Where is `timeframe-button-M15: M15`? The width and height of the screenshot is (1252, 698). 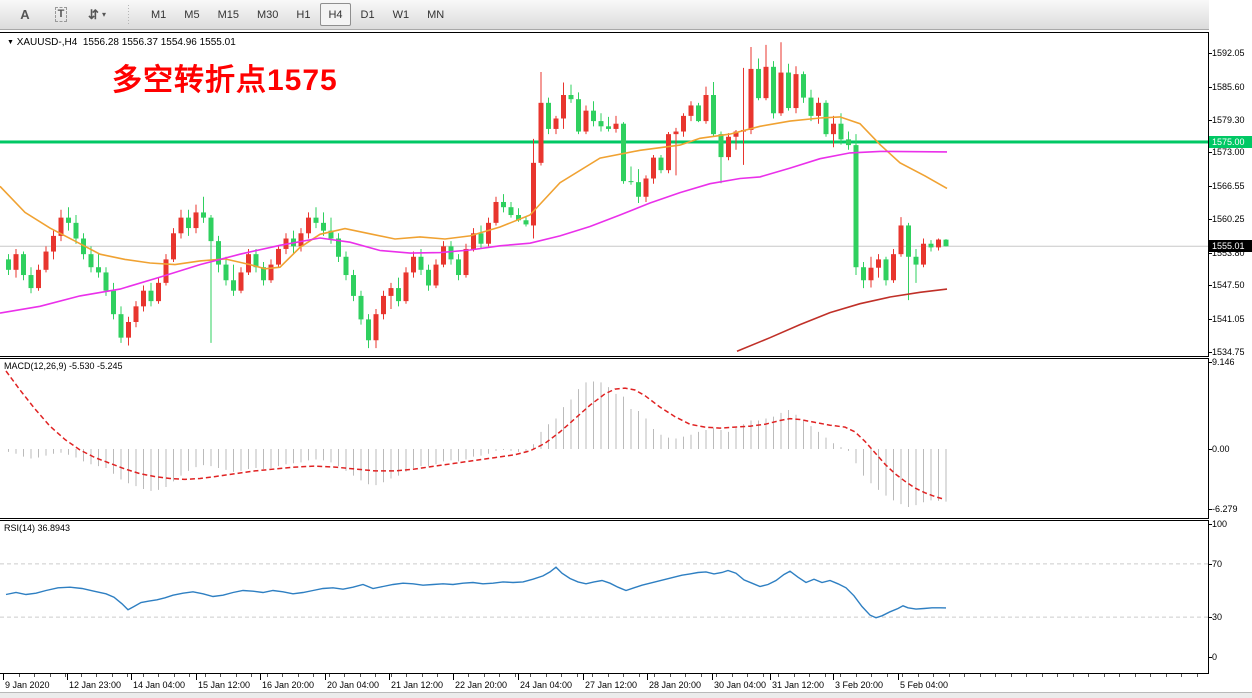 timeframe-button-M15: M15 is located at coordinates (228, 14).